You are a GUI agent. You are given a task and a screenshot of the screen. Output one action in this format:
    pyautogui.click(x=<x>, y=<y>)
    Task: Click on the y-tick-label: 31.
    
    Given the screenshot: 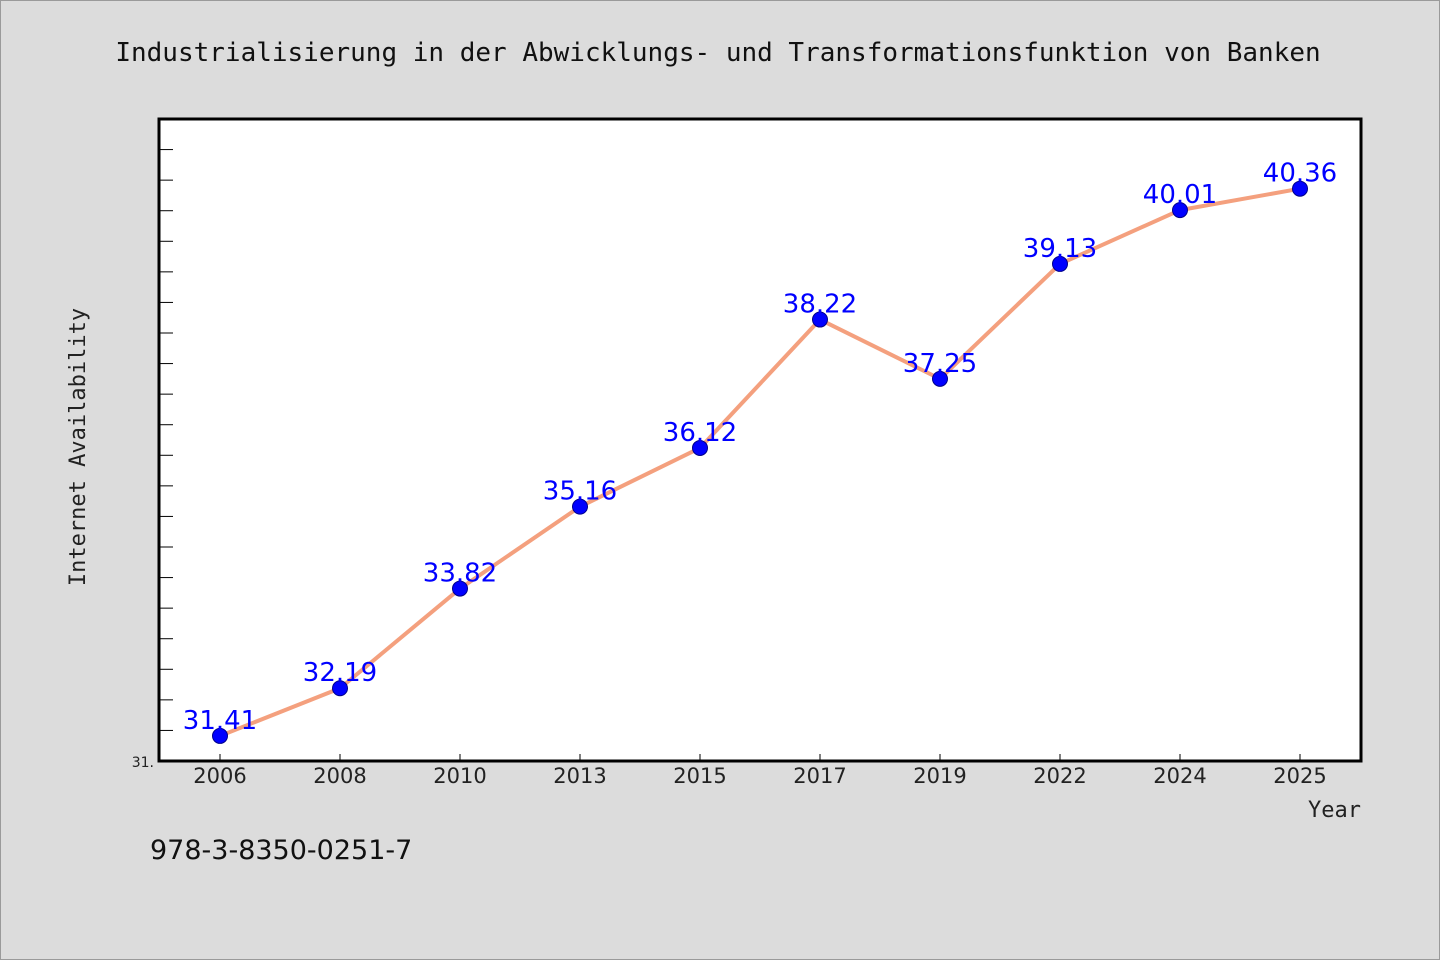 What is the action you would take?
    pyautogui.click(x=143, y=763)
    